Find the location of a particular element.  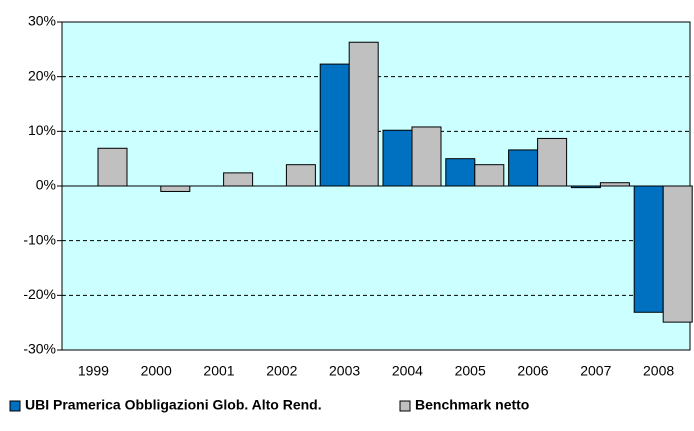

y-tick-label: 0% is located at coordinates (46, 185).